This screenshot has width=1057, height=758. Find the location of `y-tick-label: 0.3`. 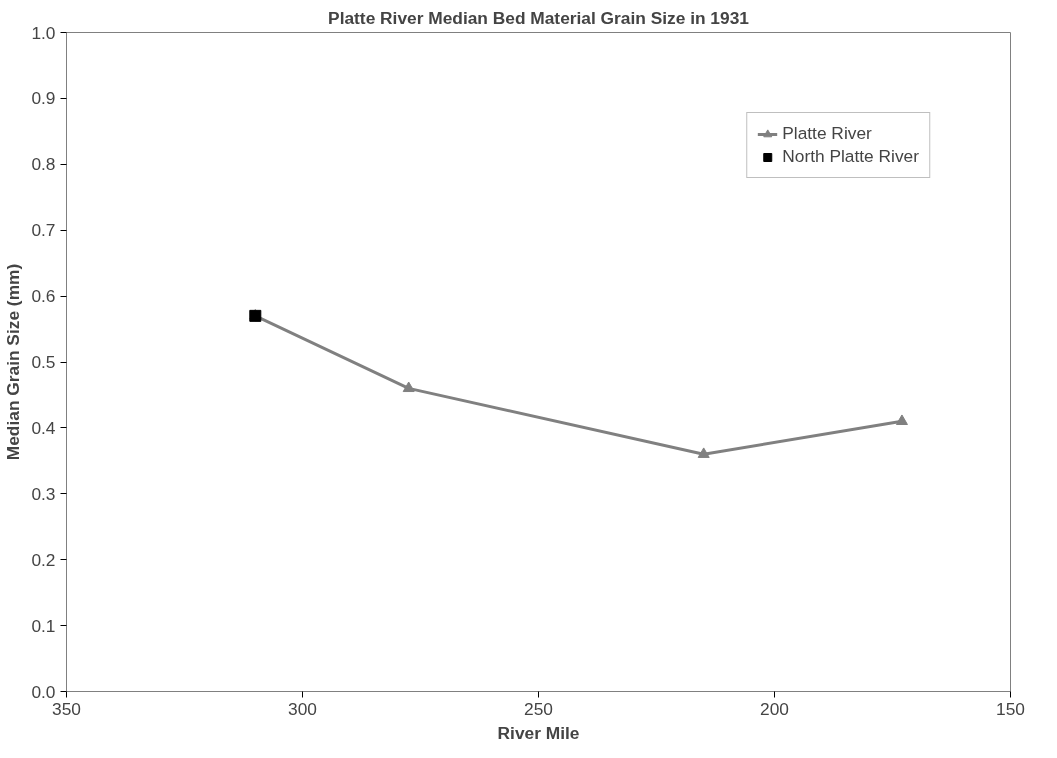

y-tick-label: 0.3 is located at coordinates (43, 493).